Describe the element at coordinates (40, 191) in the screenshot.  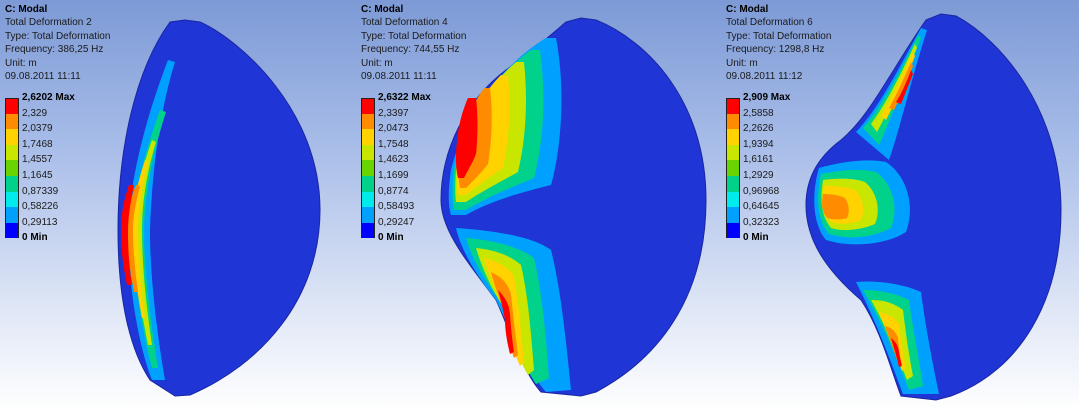
I see `legend-level-label: 0,87339` at that location.